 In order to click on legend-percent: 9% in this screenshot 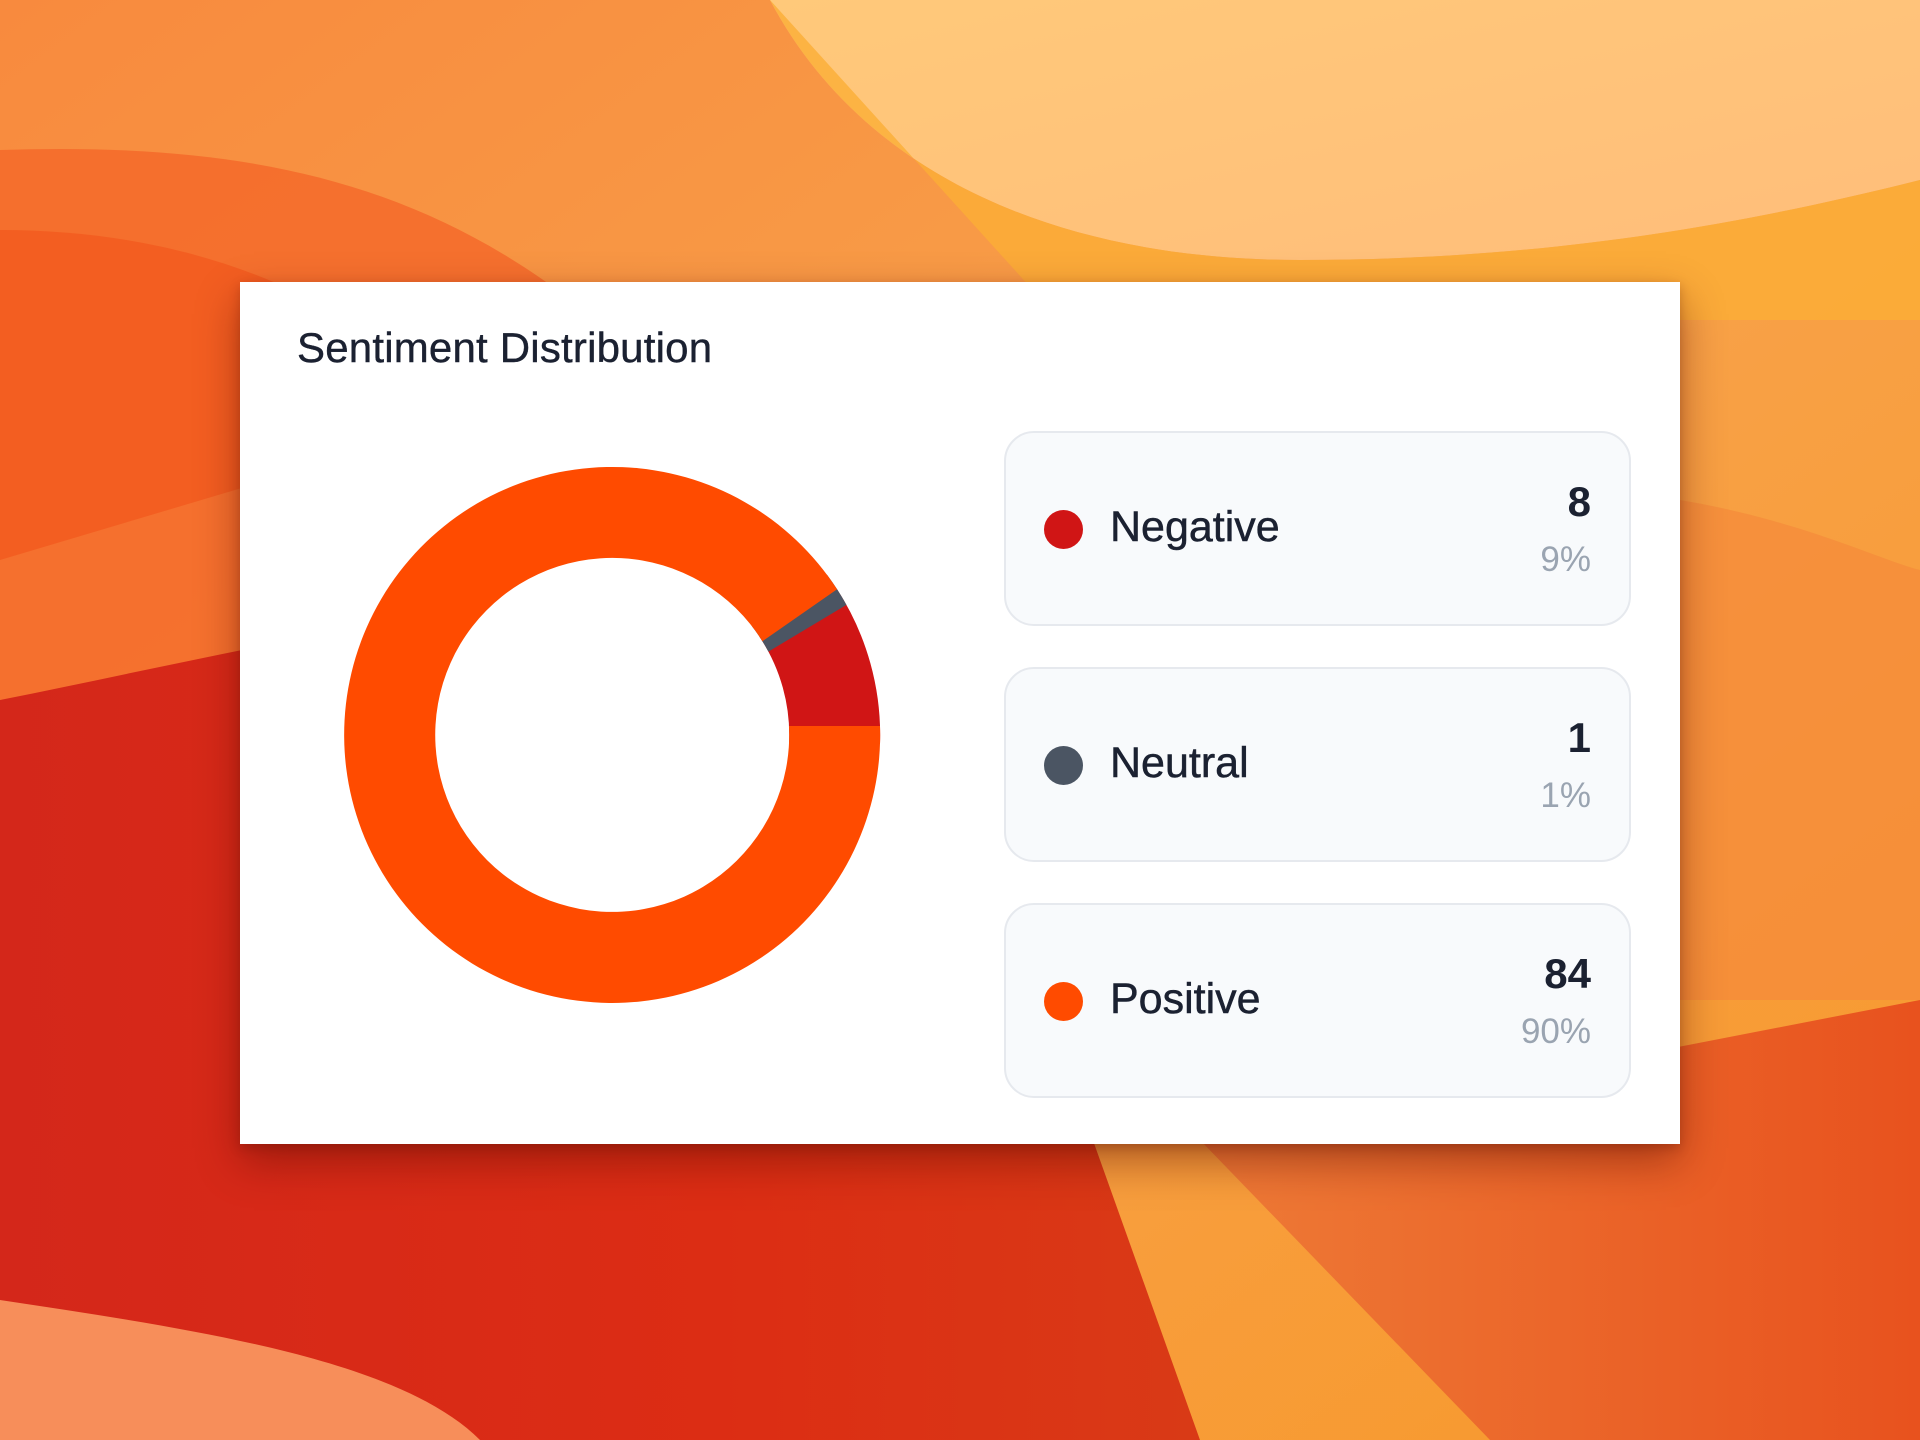, I will do `click(1565, 559)`.